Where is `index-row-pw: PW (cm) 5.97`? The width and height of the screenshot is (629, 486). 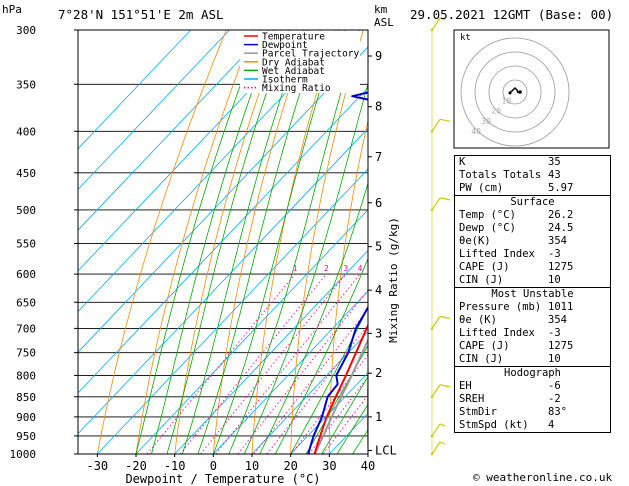
index-row-pw: PW (cm) 5.97 is located at coordinates (532, 188).